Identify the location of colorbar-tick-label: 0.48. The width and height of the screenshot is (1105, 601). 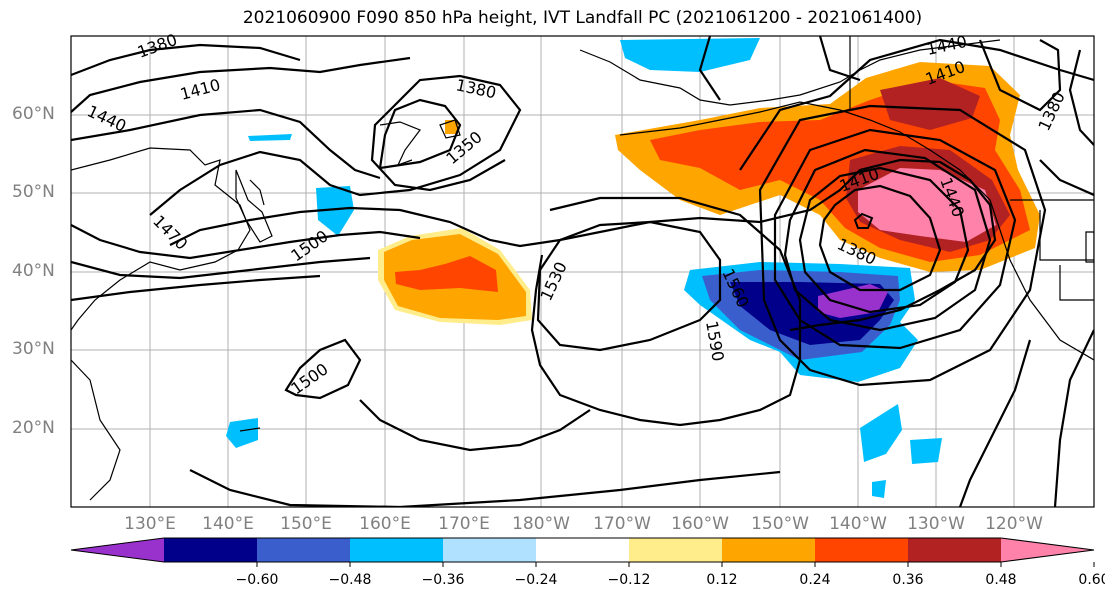
(1001, 580).